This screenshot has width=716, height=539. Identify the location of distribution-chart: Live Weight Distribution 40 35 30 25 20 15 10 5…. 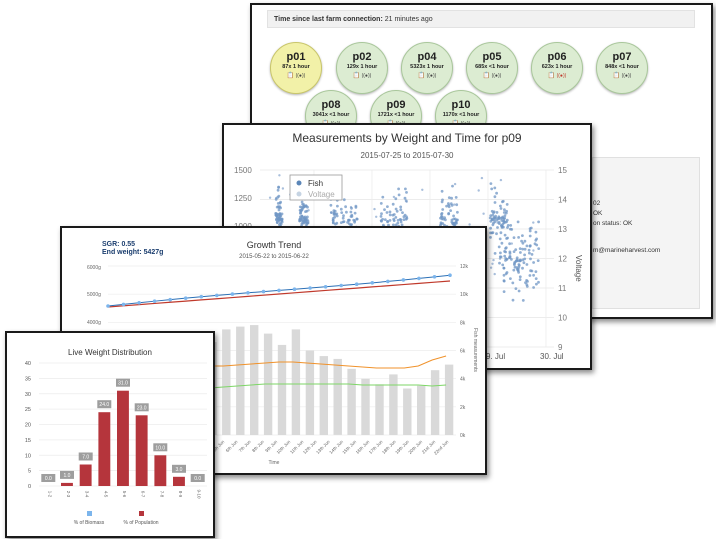
(116, 437).